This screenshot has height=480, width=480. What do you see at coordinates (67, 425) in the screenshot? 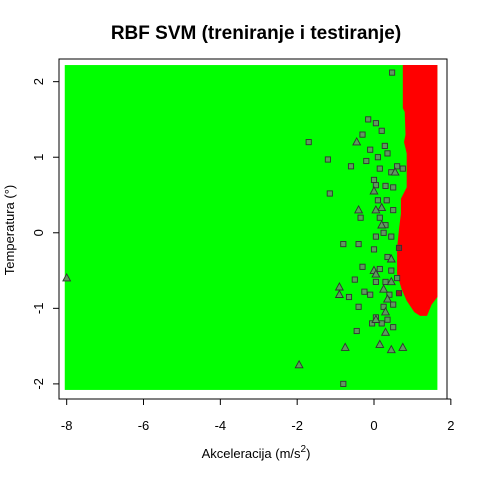
I see `x-tick-label: -8` at bounding box center [67, 425].